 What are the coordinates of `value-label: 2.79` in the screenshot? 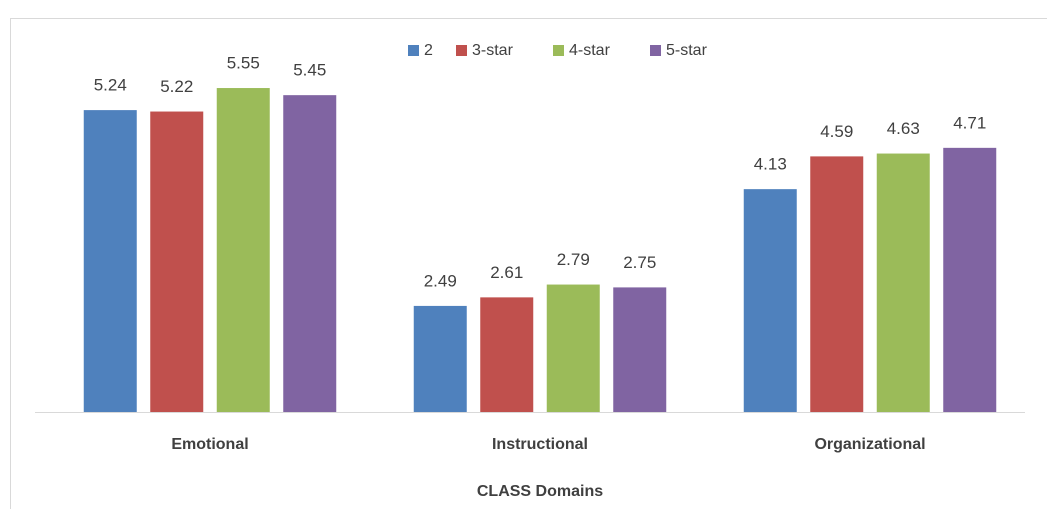 It's located at (573, 259).